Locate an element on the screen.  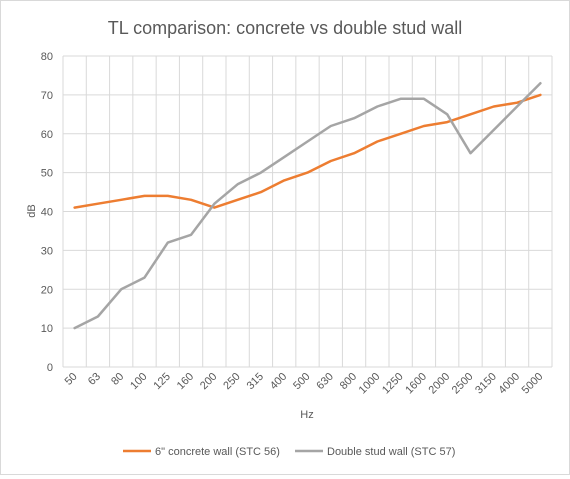
y-tick-label: 50 is located at coordinates (47, 174).